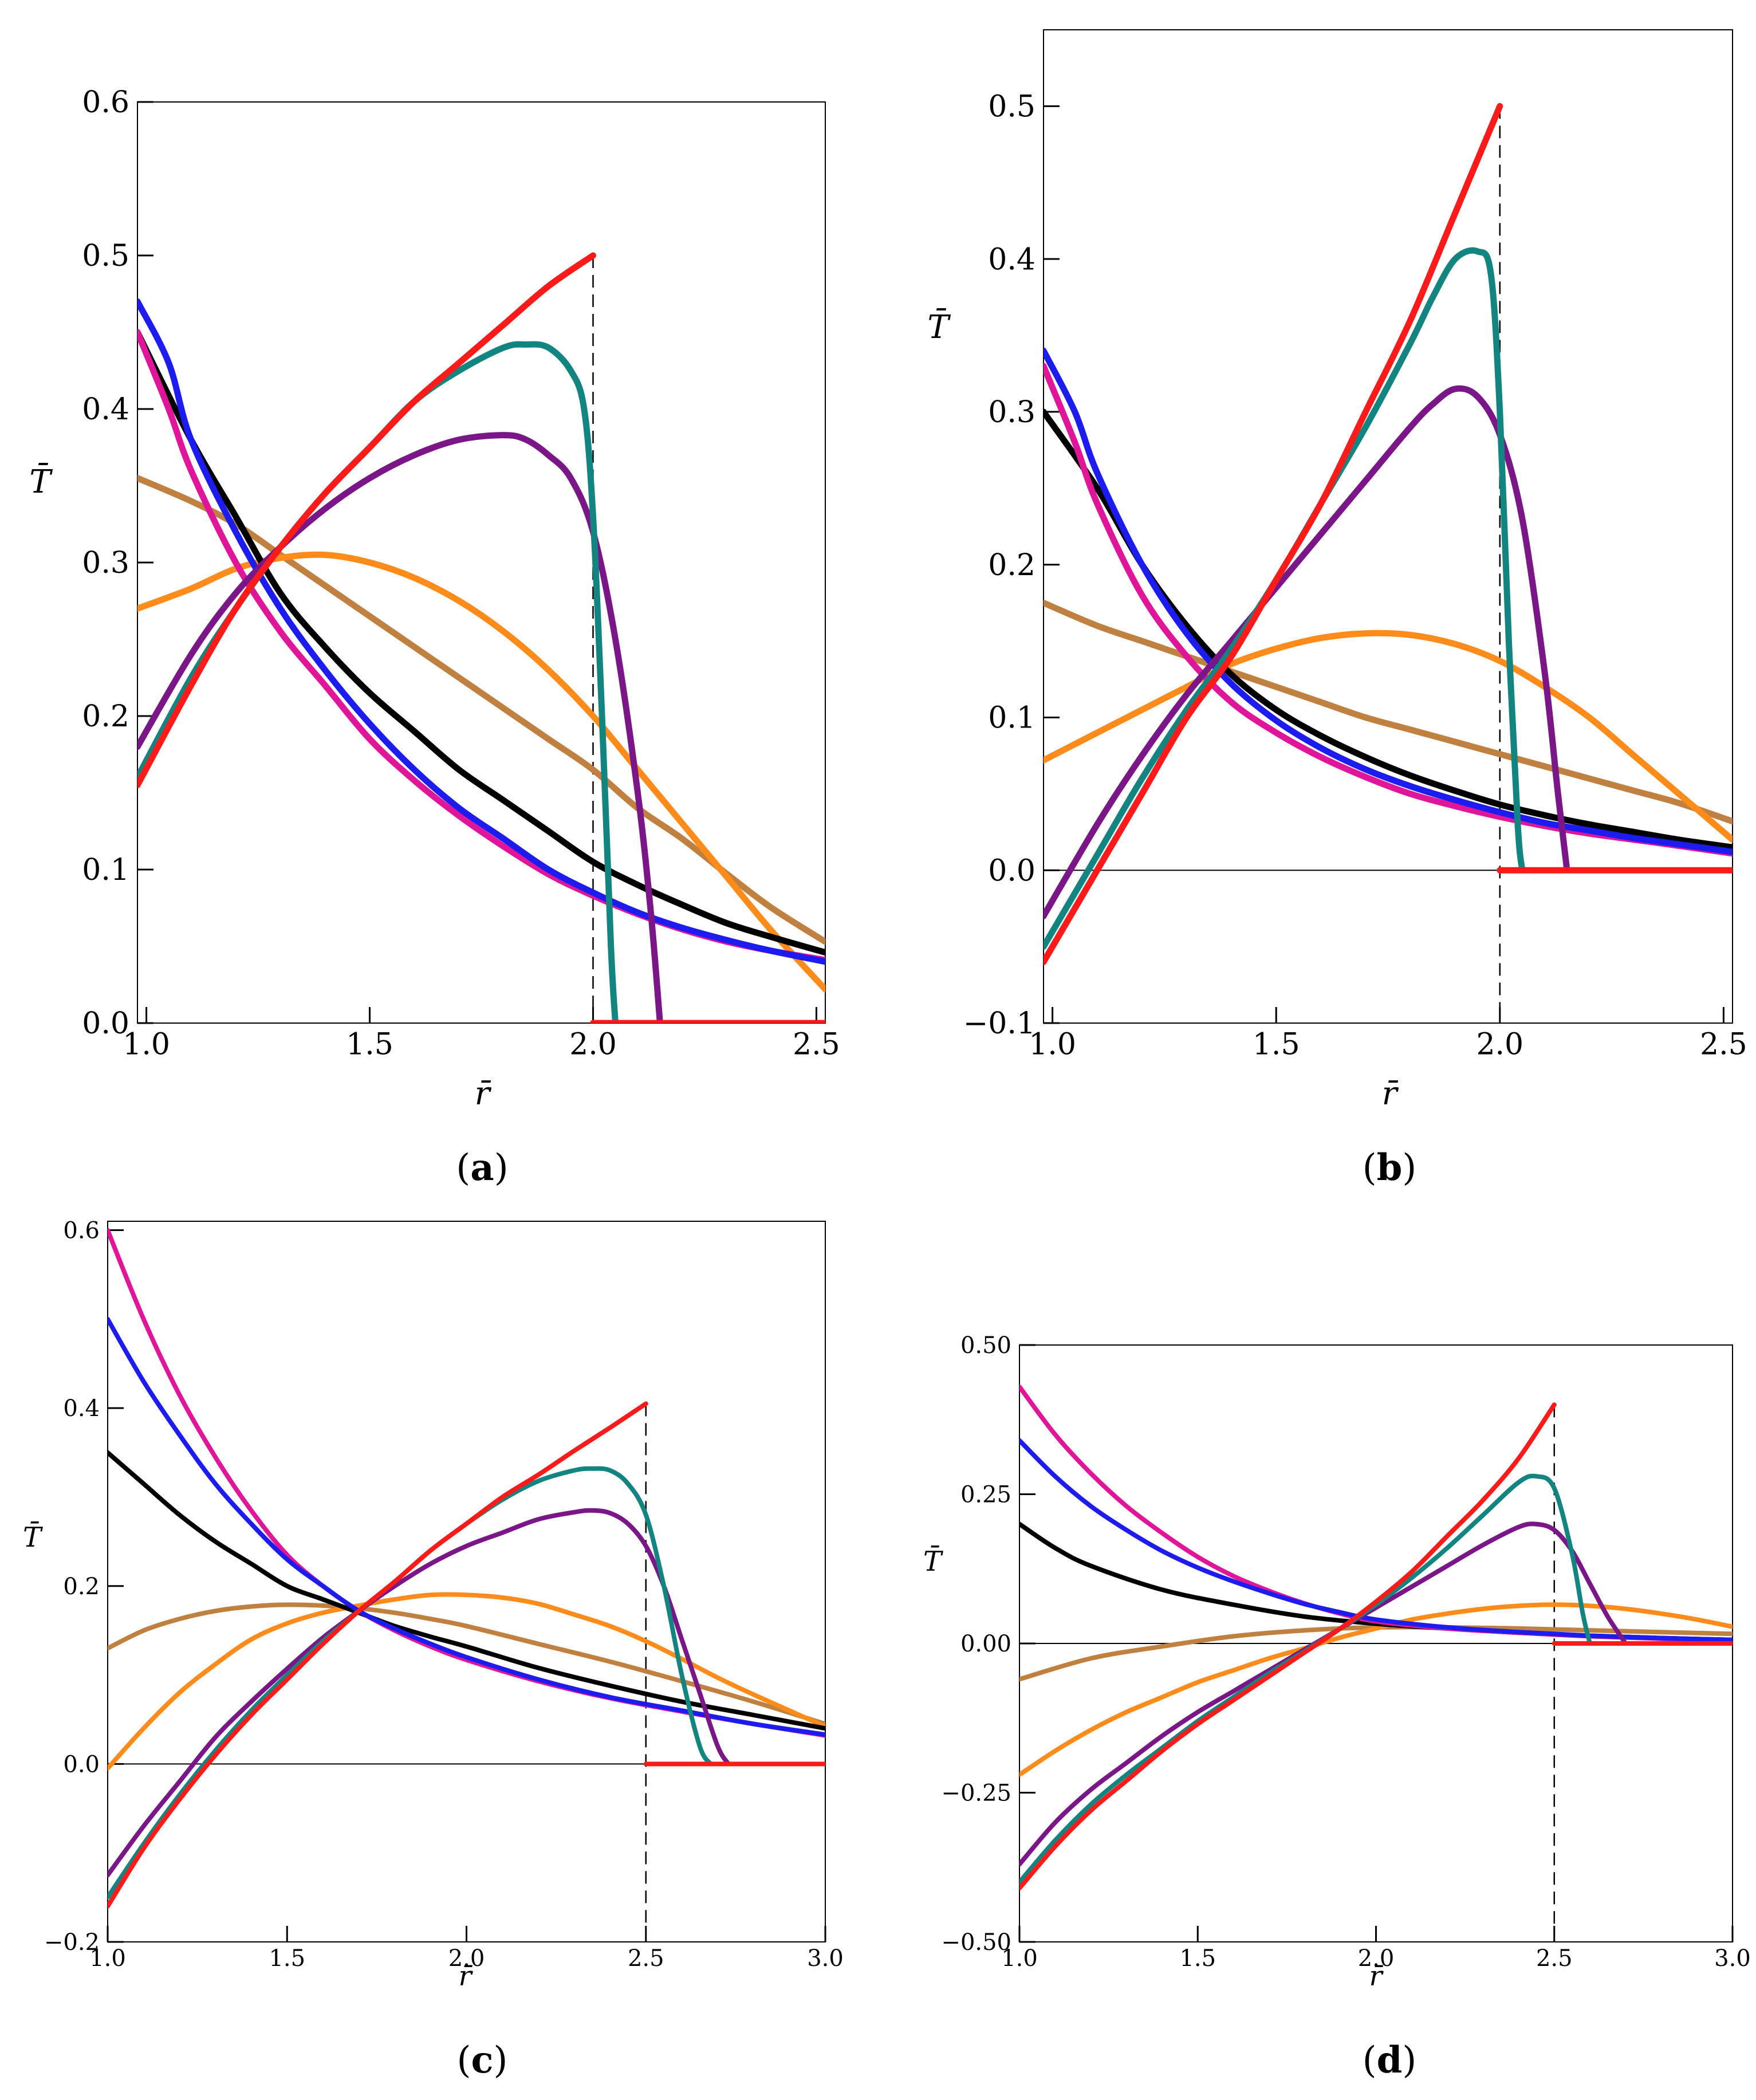  Describe the element at coordinates (72, 1942) in the screenshot. I see `y-tick-label: −0.2` at that location.